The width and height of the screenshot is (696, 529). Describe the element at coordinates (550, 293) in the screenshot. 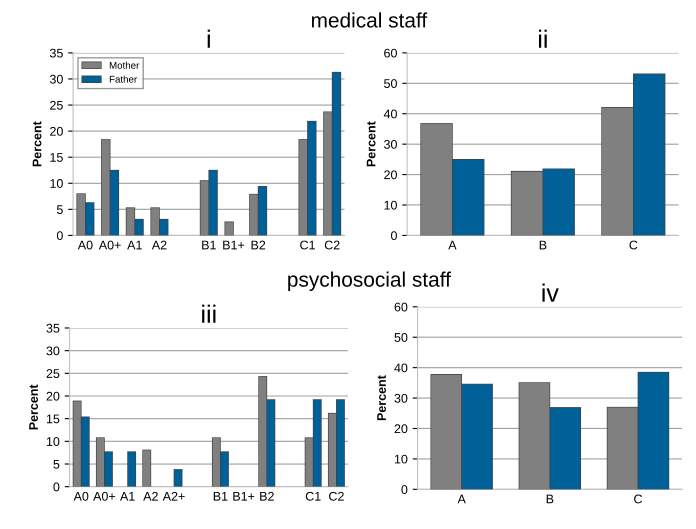

I see `chart-title: iv` at that location.